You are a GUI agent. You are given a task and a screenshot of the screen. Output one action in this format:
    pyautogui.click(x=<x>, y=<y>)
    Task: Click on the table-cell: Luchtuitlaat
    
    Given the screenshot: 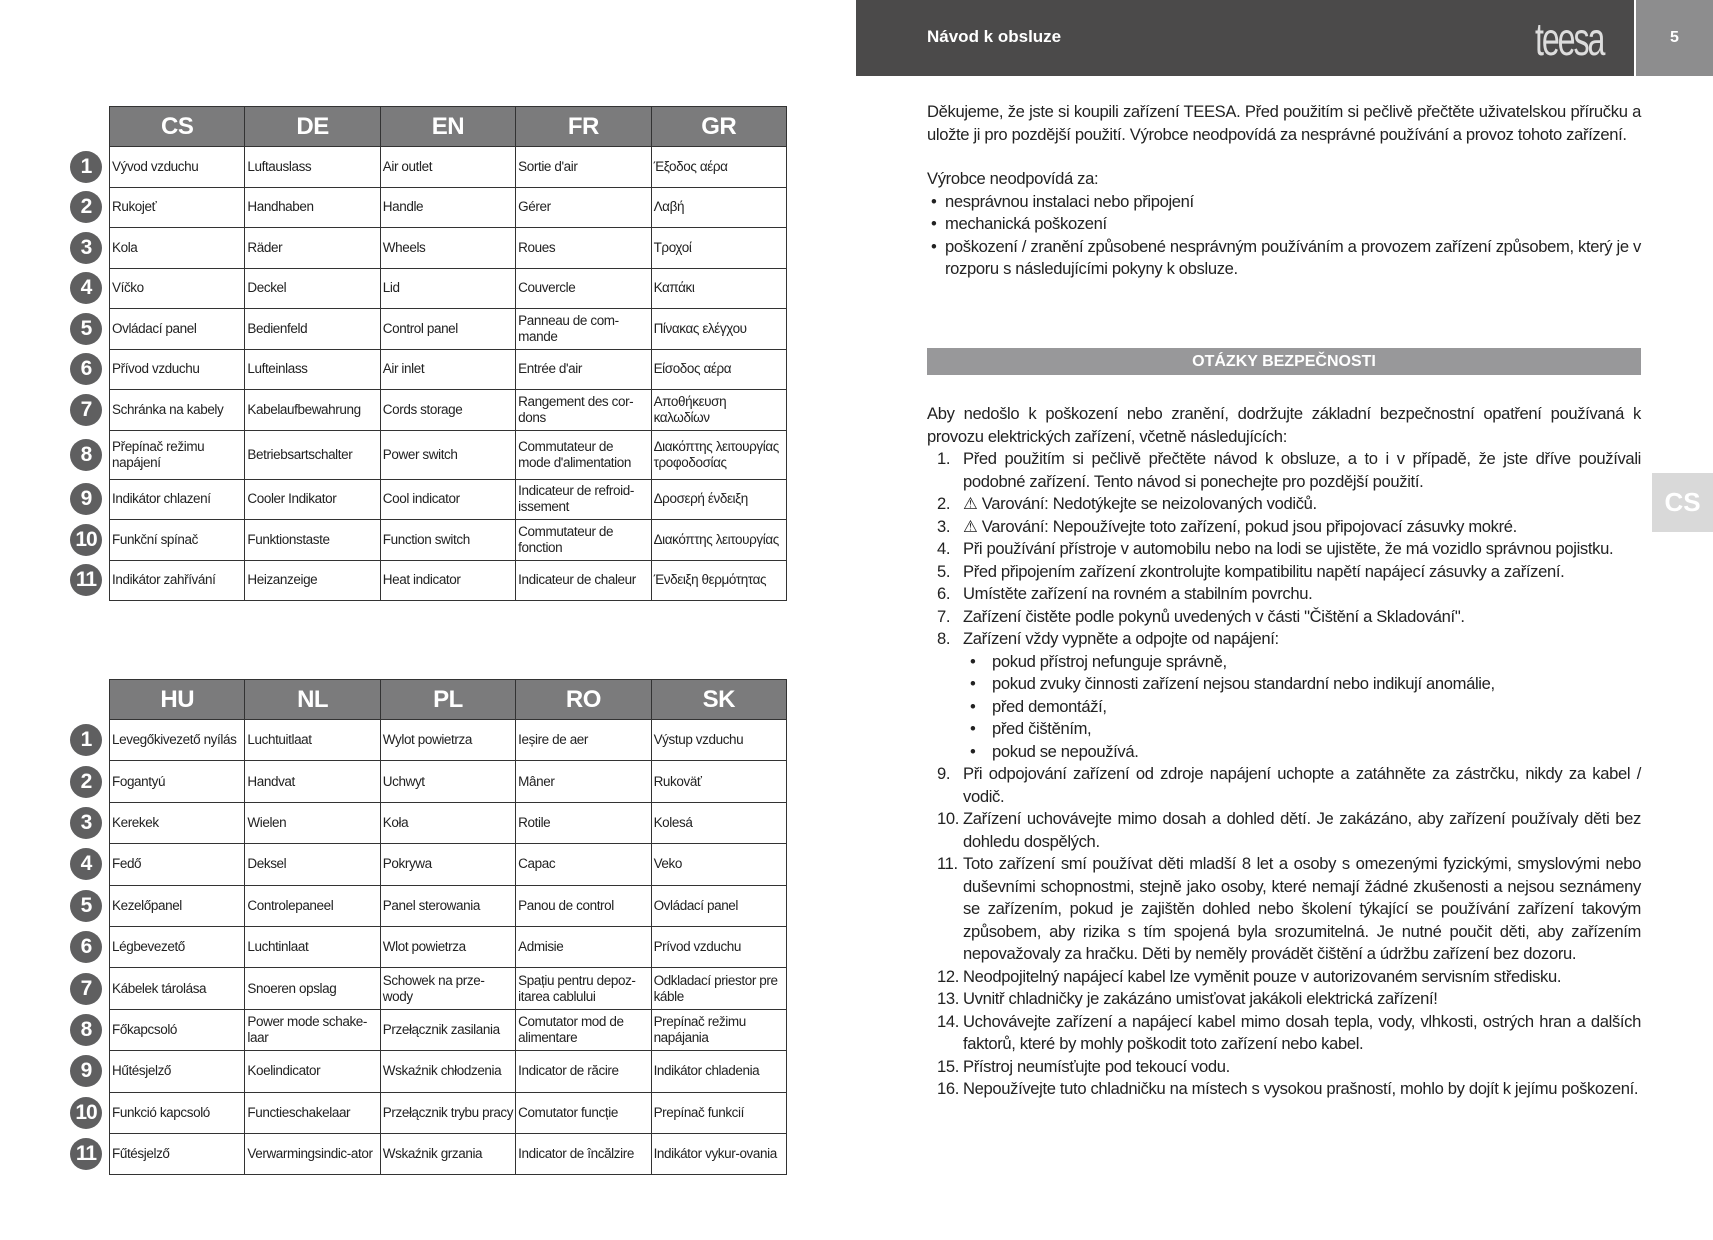 What is the action you would take?
    pyautogui.click(x=312, y=740)
    